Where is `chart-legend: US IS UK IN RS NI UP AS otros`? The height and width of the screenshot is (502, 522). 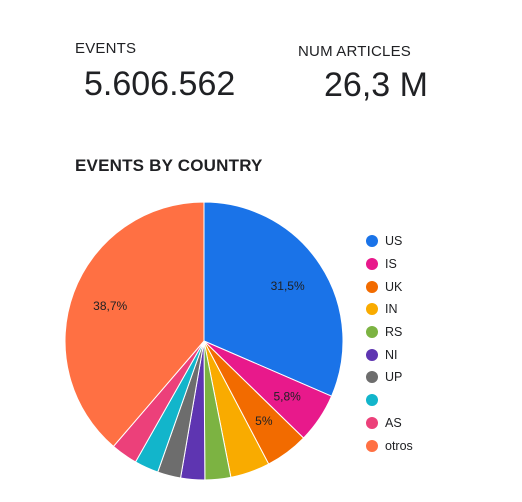
chart-legend: US IS UK IN RS NI UP AS otros is located at coordinates (389, 343).